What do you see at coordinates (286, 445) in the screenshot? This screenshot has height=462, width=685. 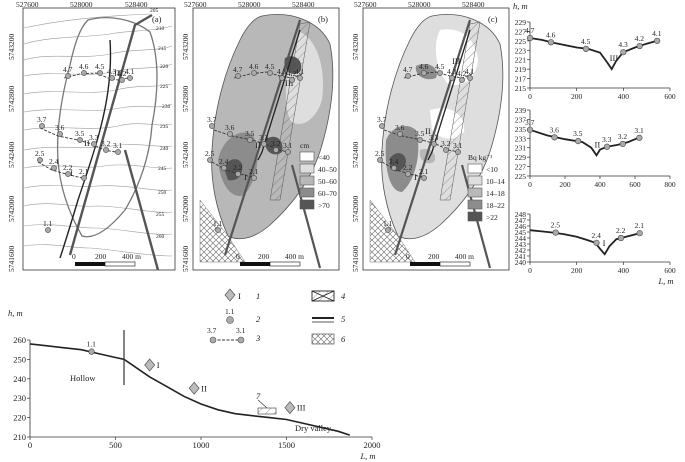 I see `x-tick-label: 1500` at bounding box center [286, 445].